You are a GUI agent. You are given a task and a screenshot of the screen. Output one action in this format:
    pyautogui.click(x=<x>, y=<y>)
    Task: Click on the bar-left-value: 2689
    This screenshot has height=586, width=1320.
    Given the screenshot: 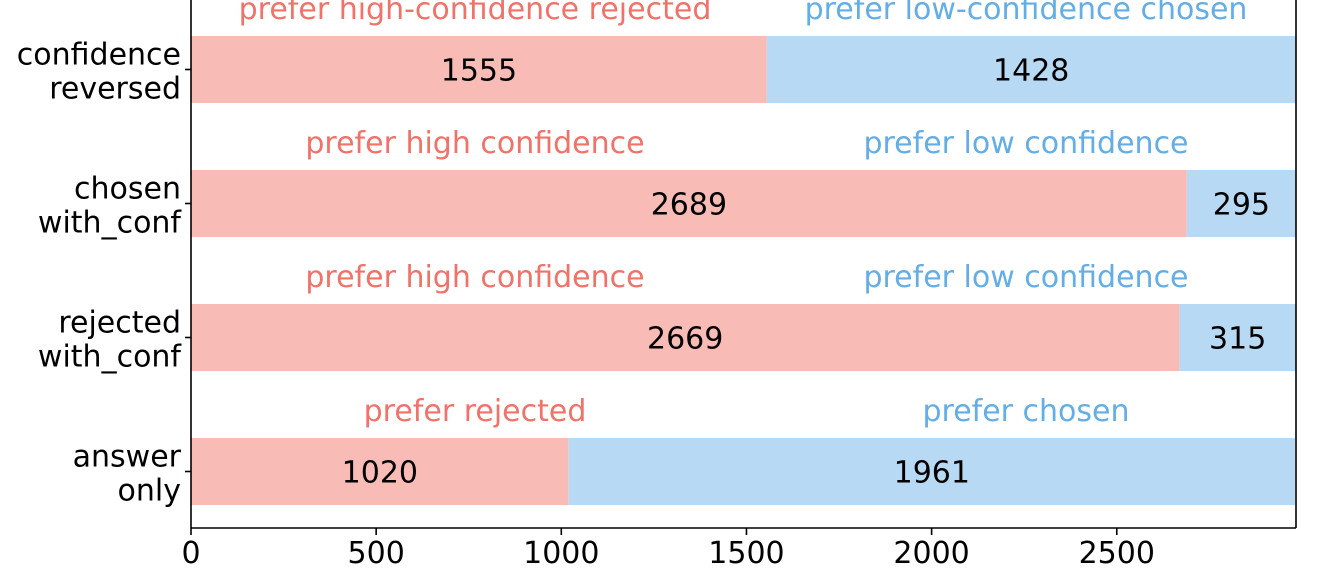 What is the action you would take?
    pyautogui.click(x=689, y=205)
    